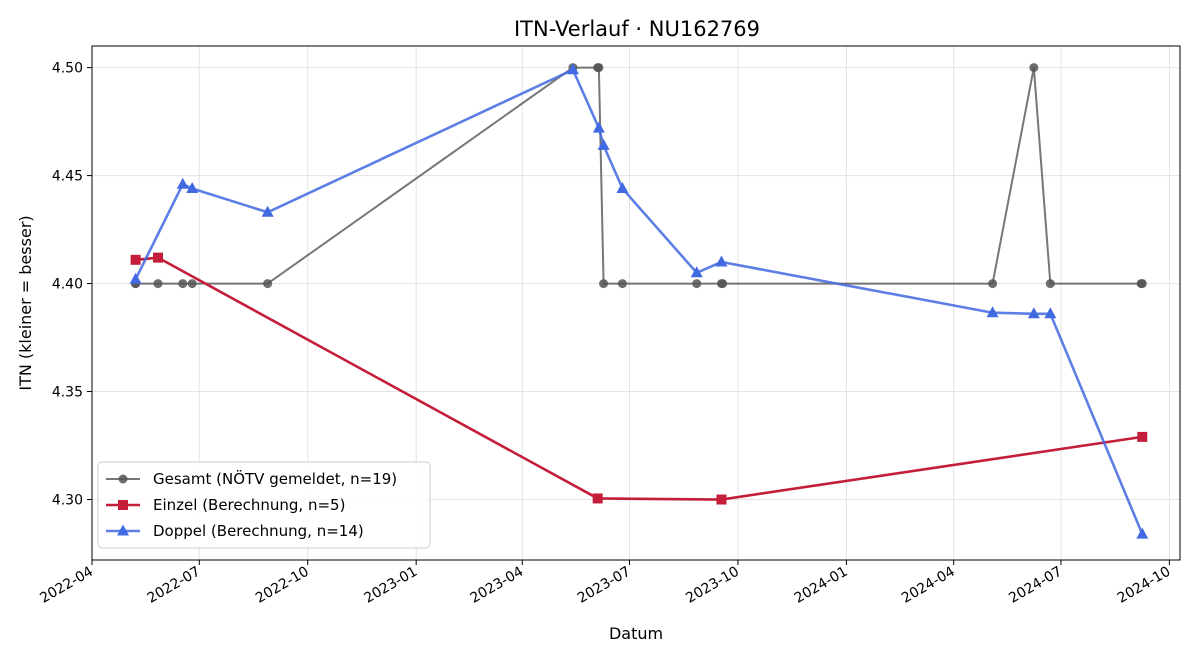 The height and width of the screenshot is (660, 1200). What do you see at coordinates (637, 29) in the screenshot?
I see `chart-title: ITN-Verlauf · NU162769` at bounding box center [637, 29].